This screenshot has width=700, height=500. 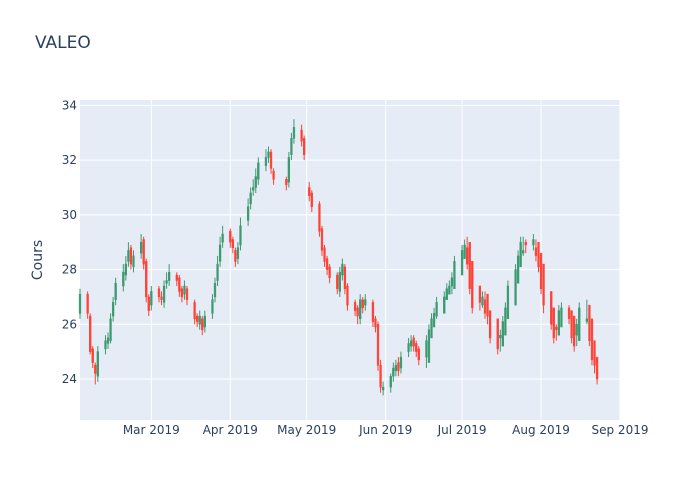 What do you see at coordinates (38, 260) in the screenshot?
I see `y-axis-title: Cours` at bounding box center [38, 260].